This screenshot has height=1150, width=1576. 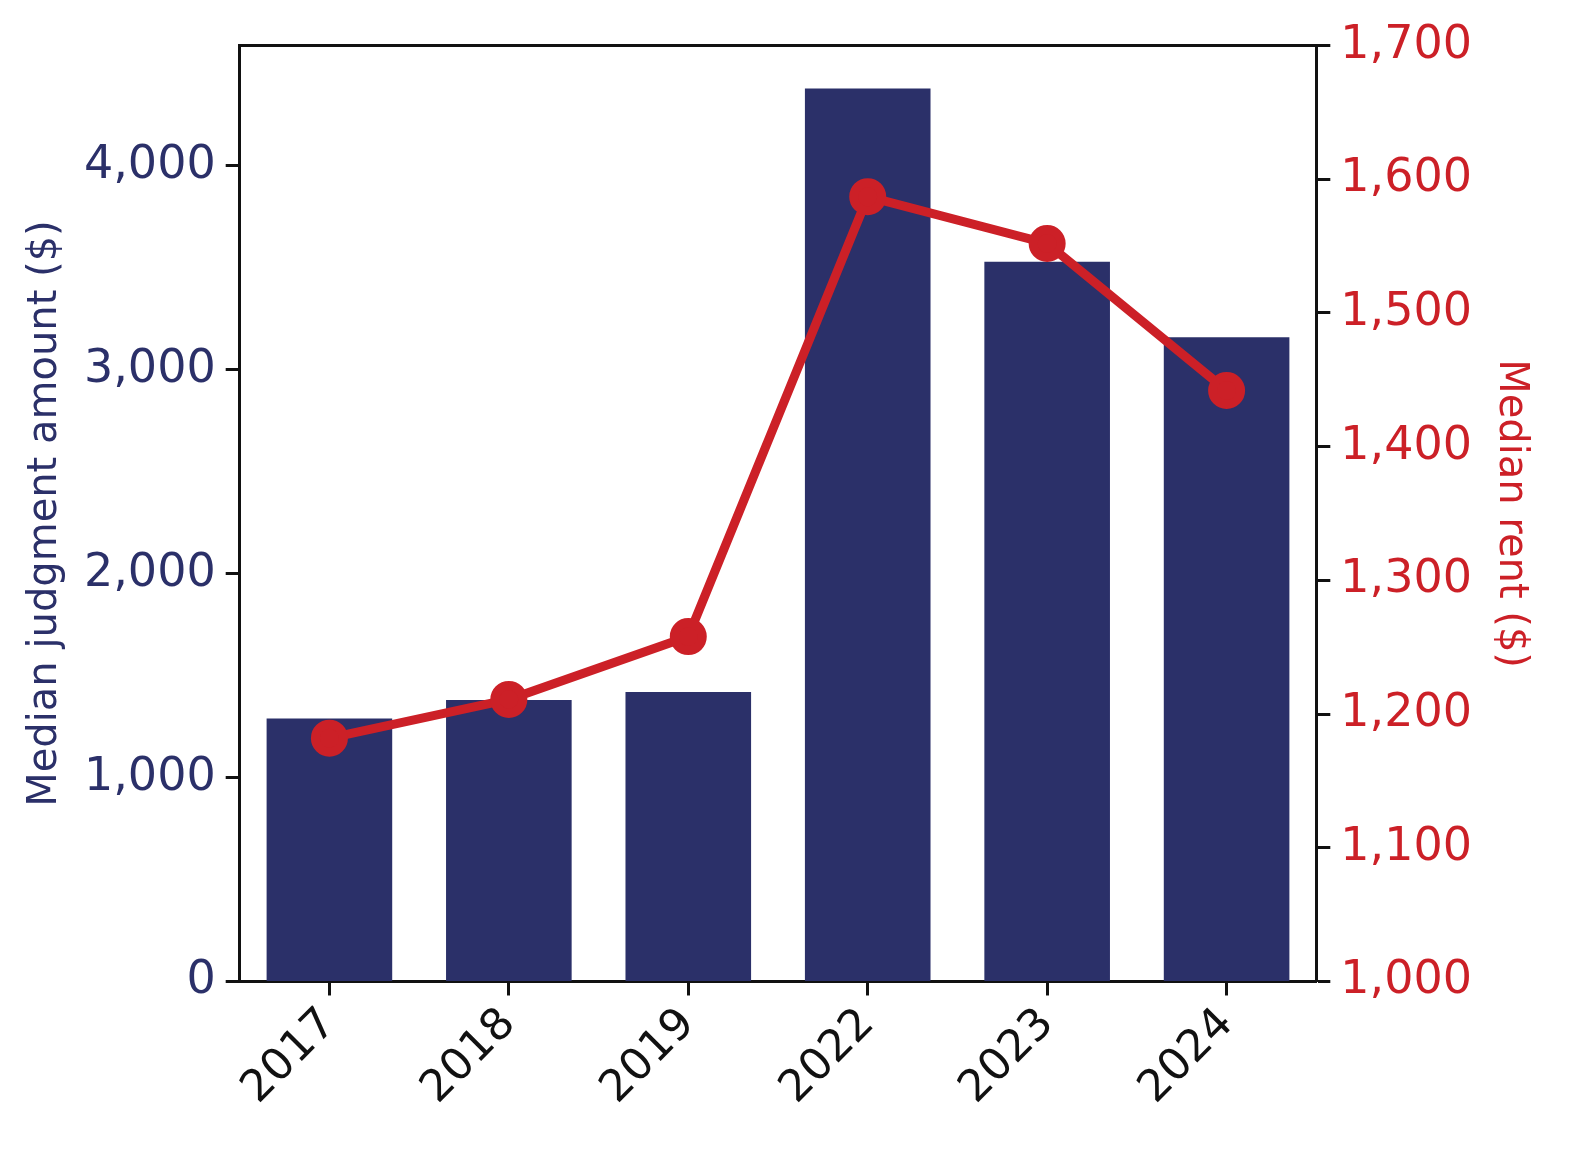 What do you see at coordinates (1406, 977) in the screenshot?
I see `y2-tick-label: 1,000` at bounding box center [1406, 977].